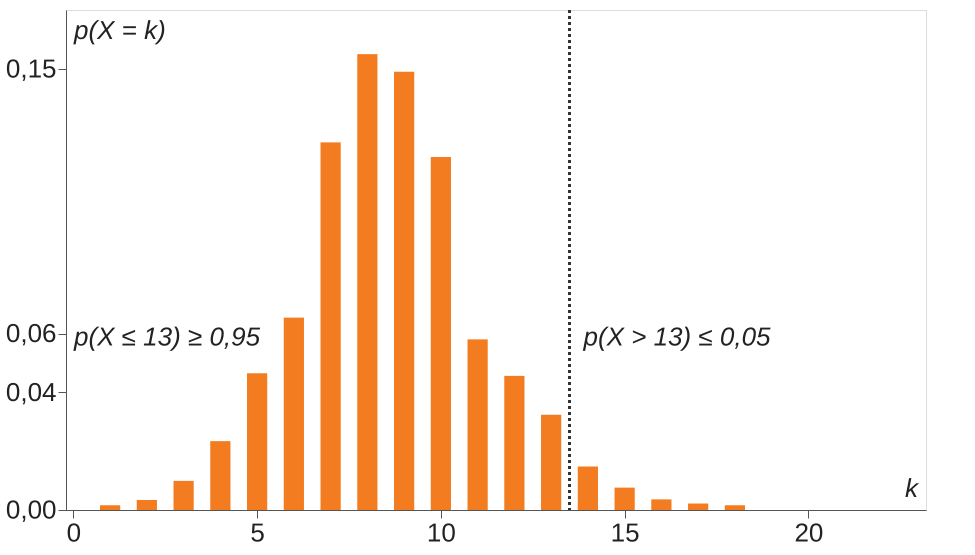 This screenshot has height=555, width=975. What do you see at coordinates (257, 533) in the screenshot?
I see `x-tick-label: 5` at bounding box center [257, 533].